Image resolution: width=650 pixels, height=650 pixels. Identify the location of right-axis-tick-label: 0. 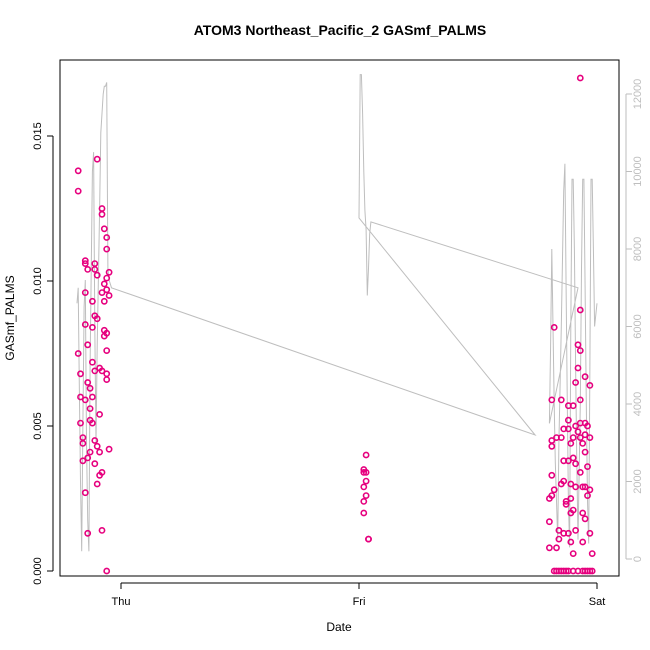
(638, 559).